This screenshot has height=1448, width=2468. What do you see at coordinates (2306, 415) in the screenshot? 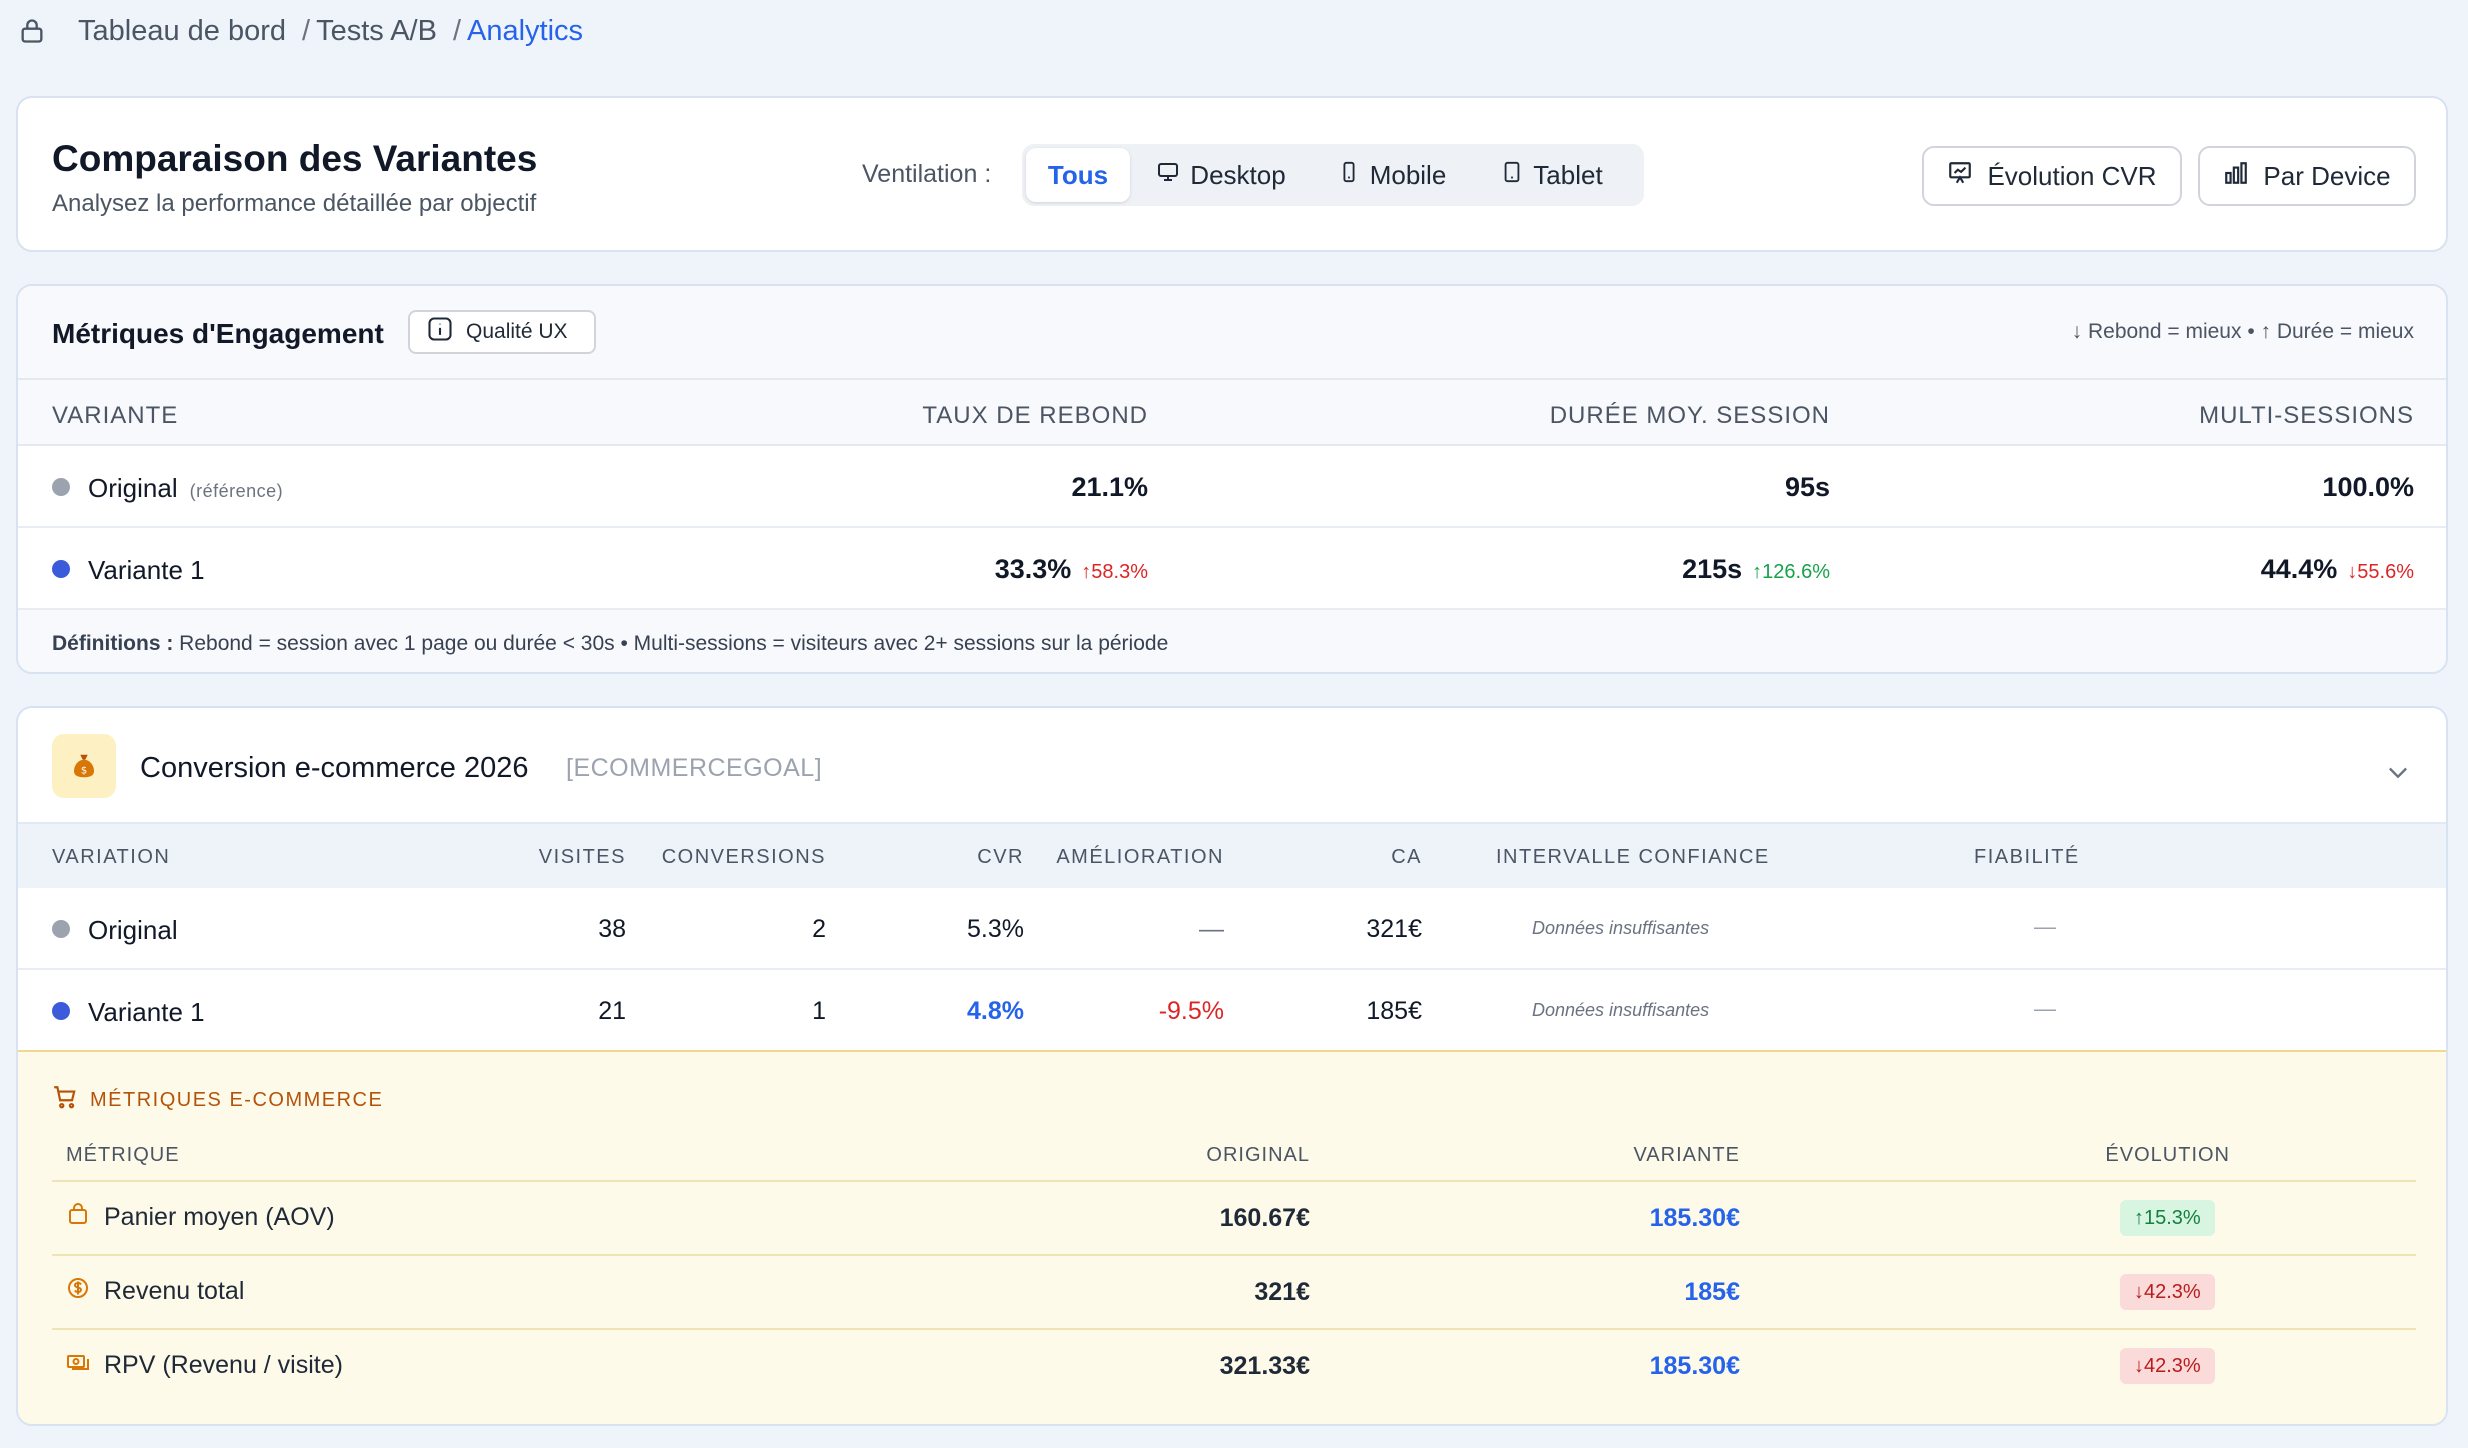
I see `col-multi-sessions: MULTI-SESSIONS` at bounding box center [2306, 415].